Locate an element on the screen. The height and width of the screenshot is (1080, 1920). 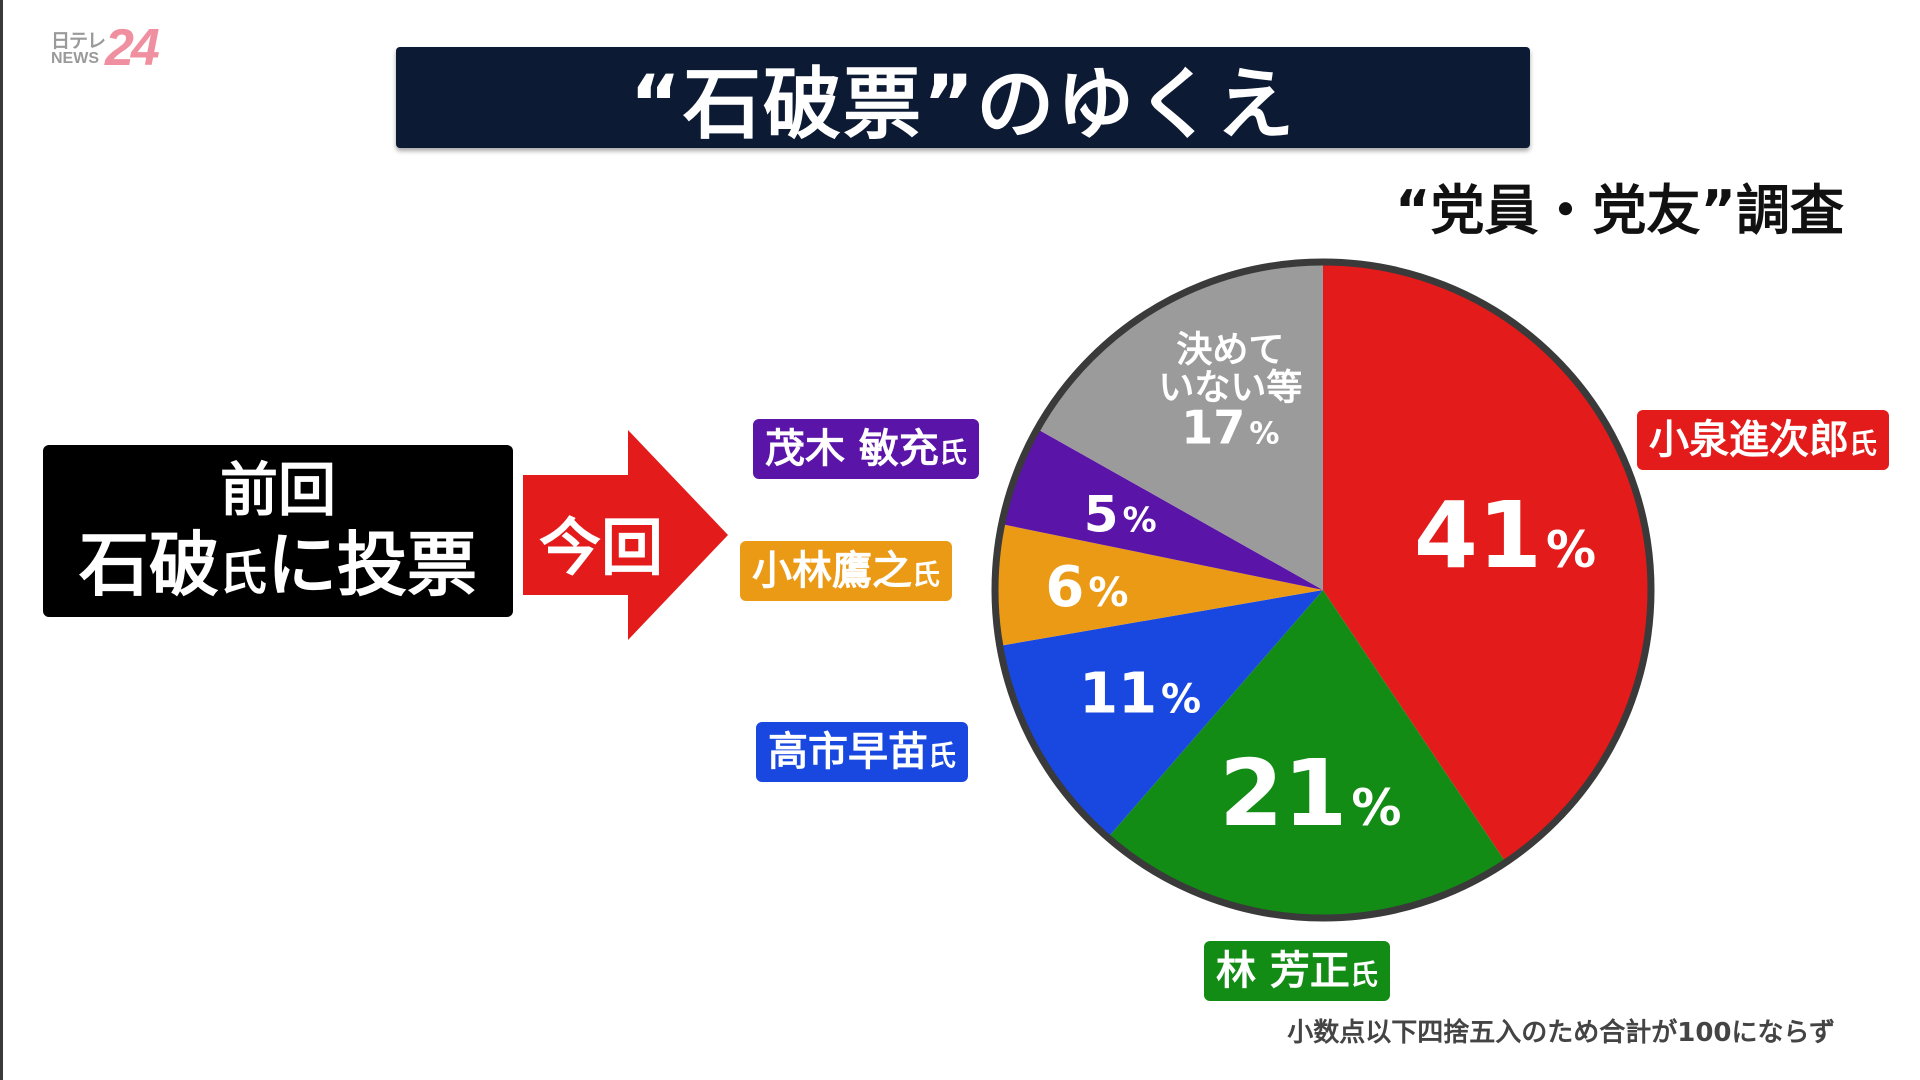
previous-vote-label: 石破氏に投票 is located at coordinates (278, 565).